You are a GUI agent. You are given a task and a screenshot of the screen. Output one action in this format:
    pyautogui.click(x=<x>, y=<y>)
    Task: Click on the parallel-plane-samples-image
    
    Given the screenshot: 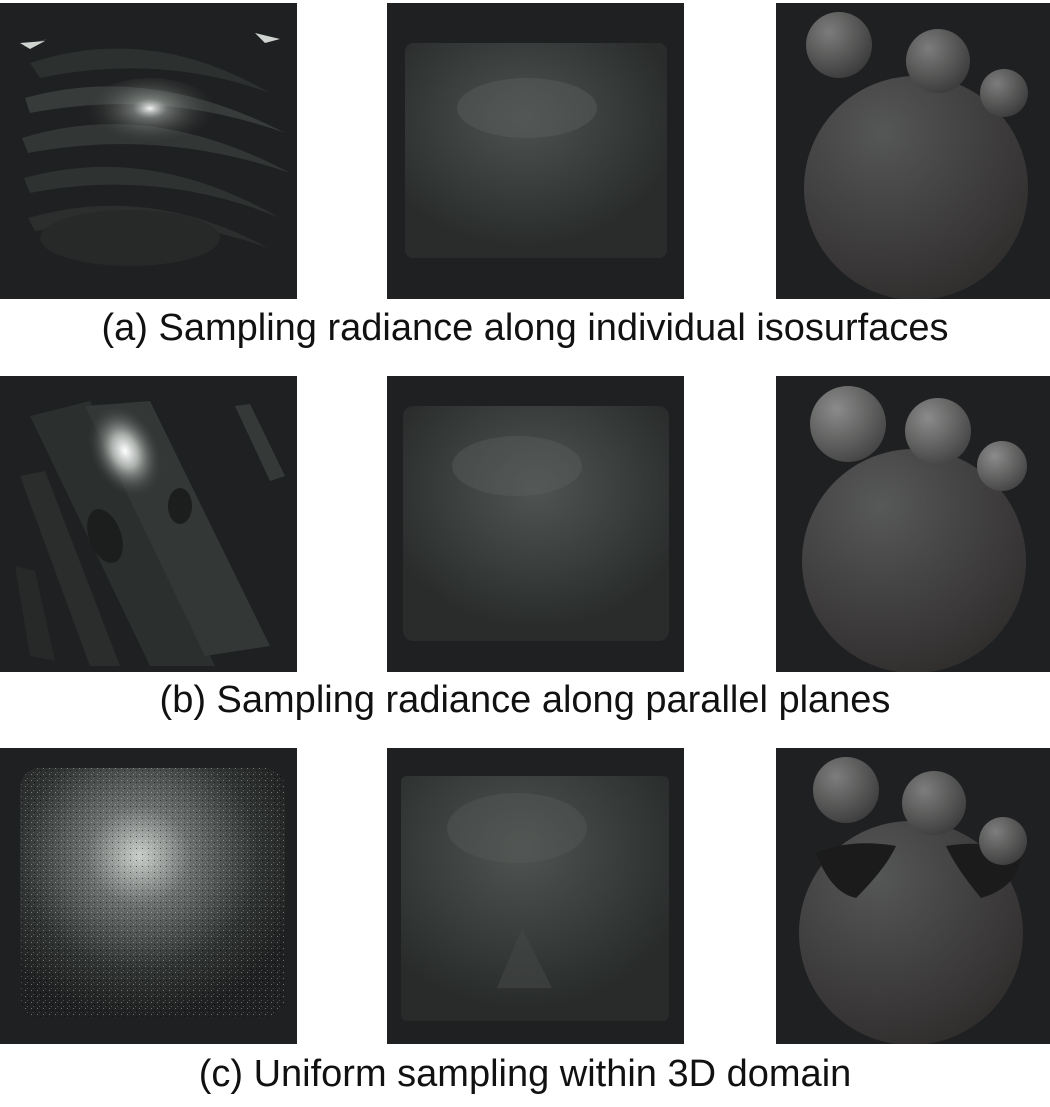 What is the action you would take?
    pyautogui.click(x=148, y=524)
    